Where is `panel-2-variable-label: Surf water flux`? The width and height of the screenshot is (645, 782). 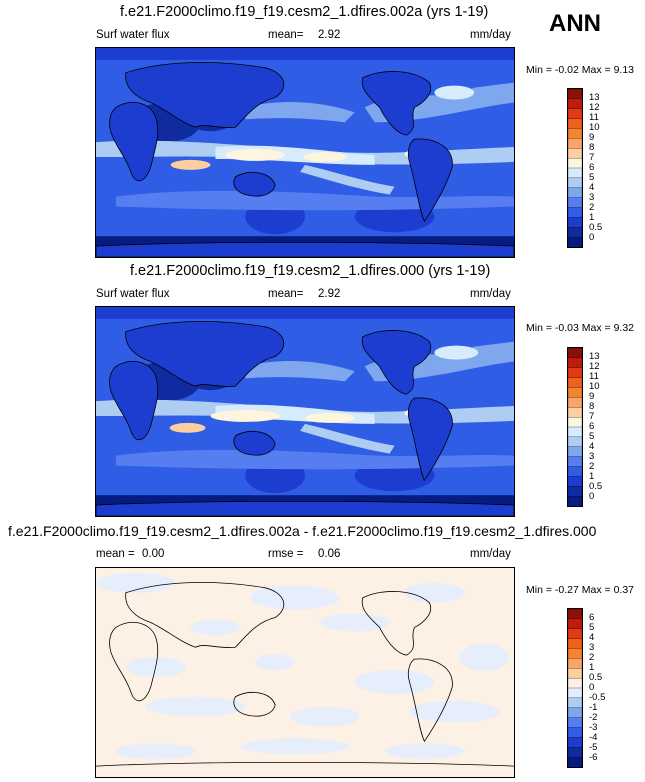
panel-2-variable-label: Surf water flux is located at coordinates (133, 294).